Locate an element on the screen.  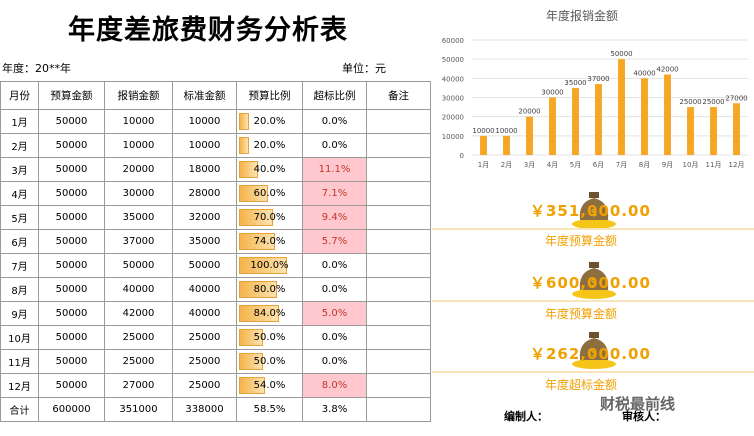
standard-cell: 10000 is located at coordinates (204, 145).